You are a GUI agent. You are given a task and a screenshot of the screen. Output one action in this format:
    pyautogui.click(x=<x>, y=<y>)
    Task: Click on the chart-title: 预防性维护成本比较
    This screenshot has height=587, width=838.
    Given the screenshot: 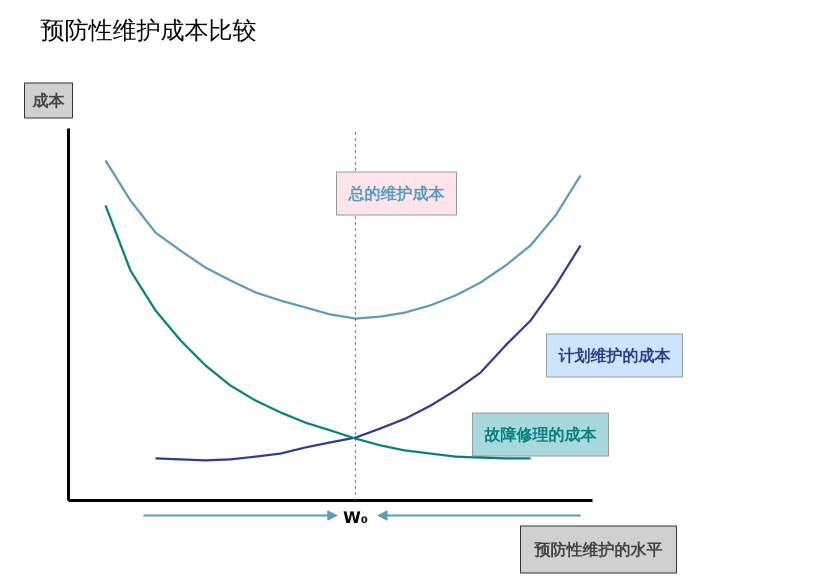 What is the action you would take?
    pyautogui.click(x=148, y=30)
    